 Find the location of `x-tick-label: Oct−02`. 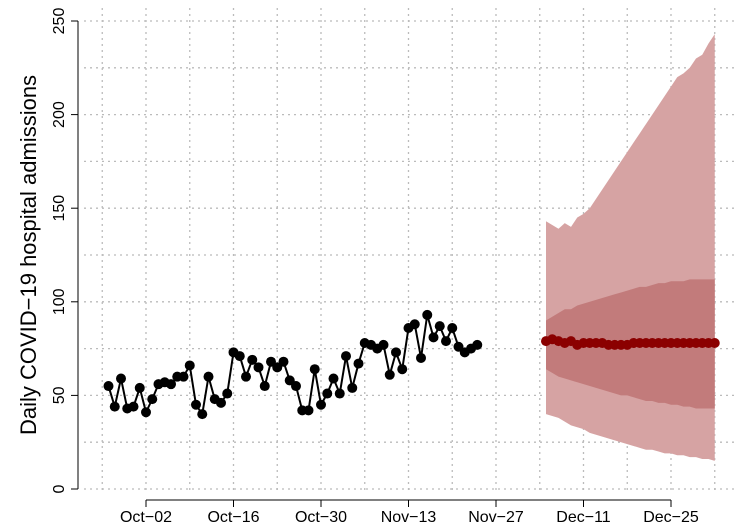

x-tick-label: Oct−02 is located at coordinates (146, 517).